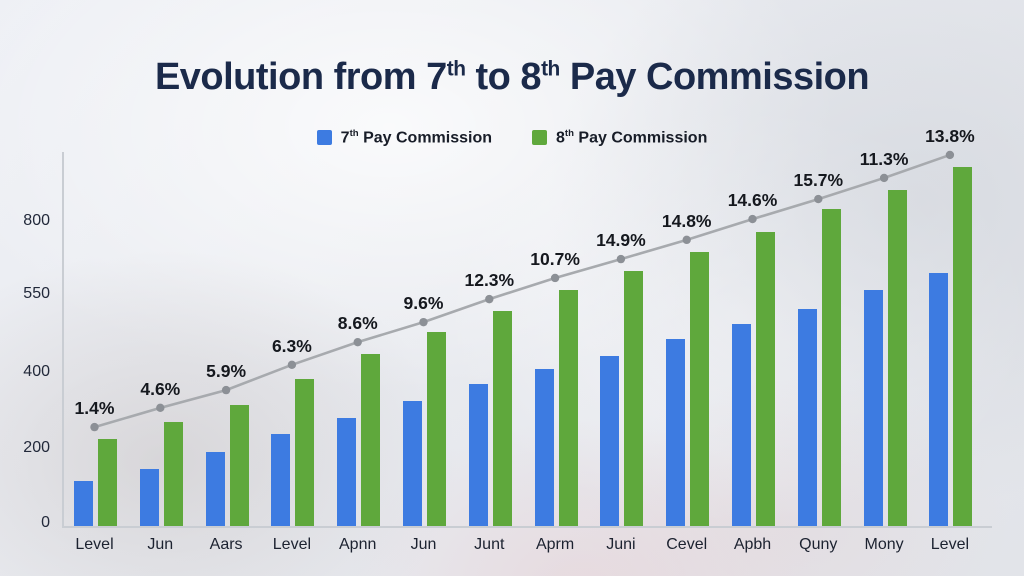 The width and height of the screenshot is (1024, 576). I want to click on trend-percent-label: 5.9%, so click(226, 371).